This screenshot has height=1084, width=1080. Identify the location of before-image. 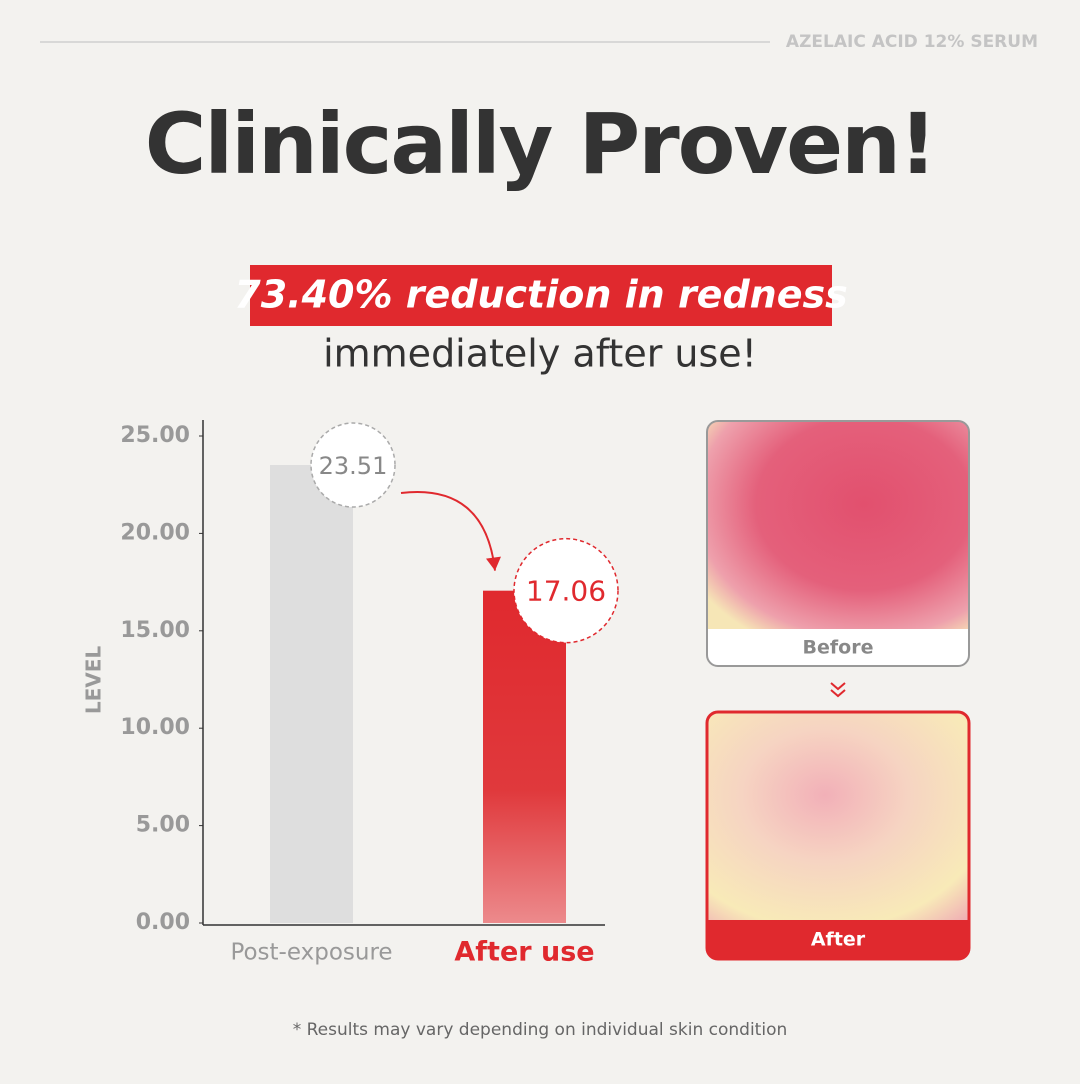
(838, 543).